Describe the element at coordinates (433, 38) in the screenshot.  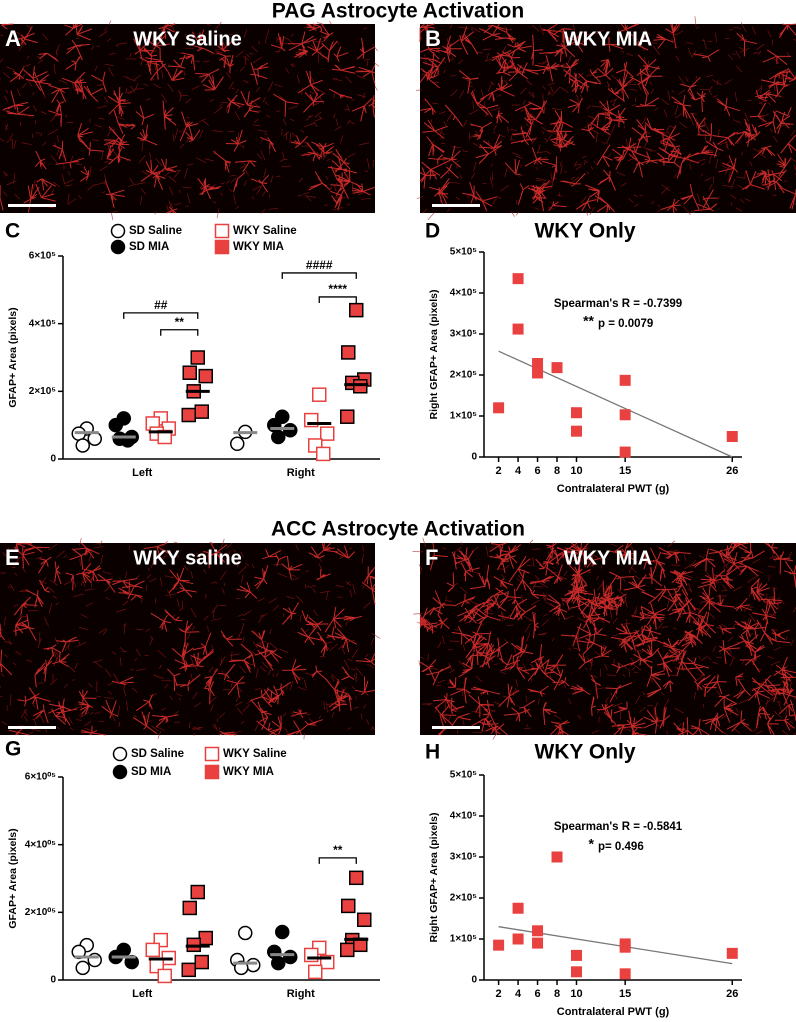
I see `panel-letter: B` at that location.